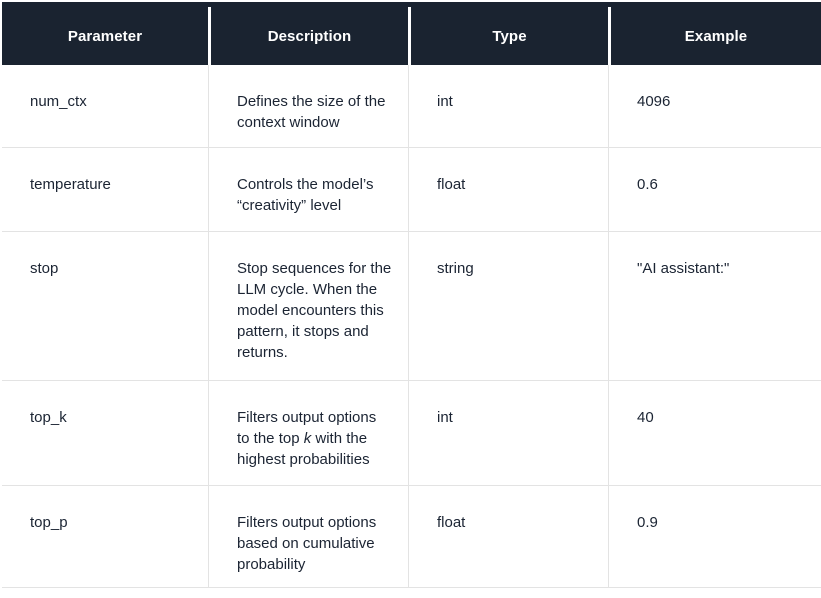 The height and width of the screenshot is (598, 821). Describe the element at coordinates (411, 4) in the screenshot. I see `table-top-bar` at that location.